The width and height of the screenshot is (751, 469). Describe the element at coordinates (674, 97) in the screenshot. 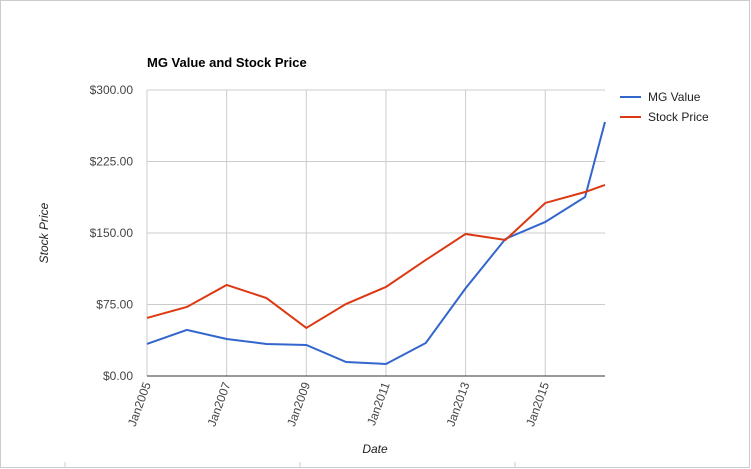

I see `legend-label: MG Value` at that location.